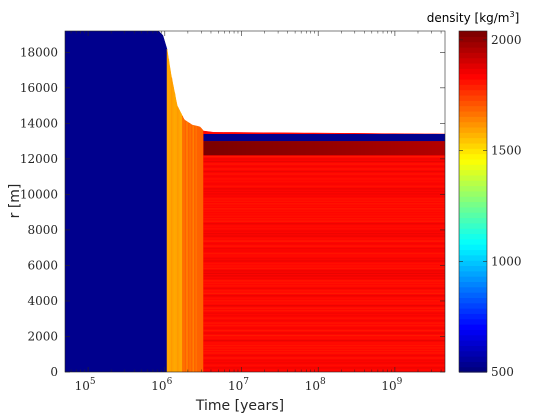 The height and width of the screenshot is (420, 560). What do you see at coordinates (42, 230) in the screenshot?
I see `y-tick-label: 8000` at bounding box center [42, 230].